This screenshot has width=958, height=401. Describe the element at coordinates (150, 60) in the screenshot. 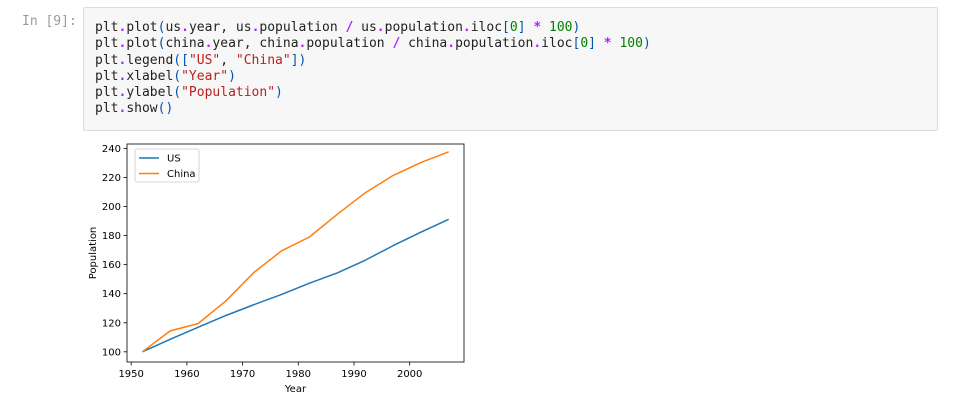

I see `code-token: legend` at that location.